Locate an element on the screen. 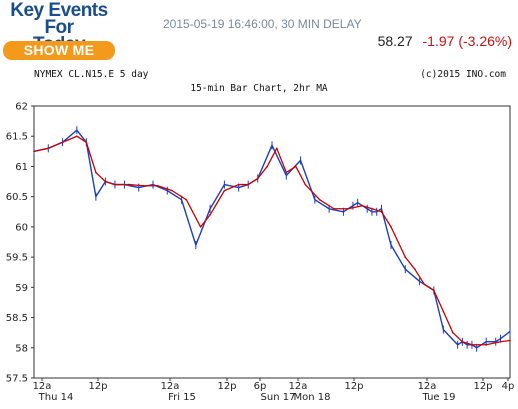  promo-title-line1: Key Events For is located at coordinates (59, 19).